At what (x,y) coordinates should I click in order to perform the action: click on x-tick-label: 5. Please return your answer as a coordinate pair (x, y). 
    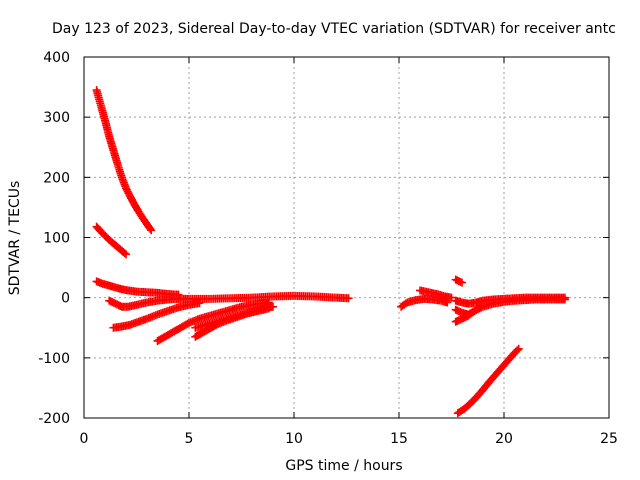
    Looking at the image, I should click on (189, 439).